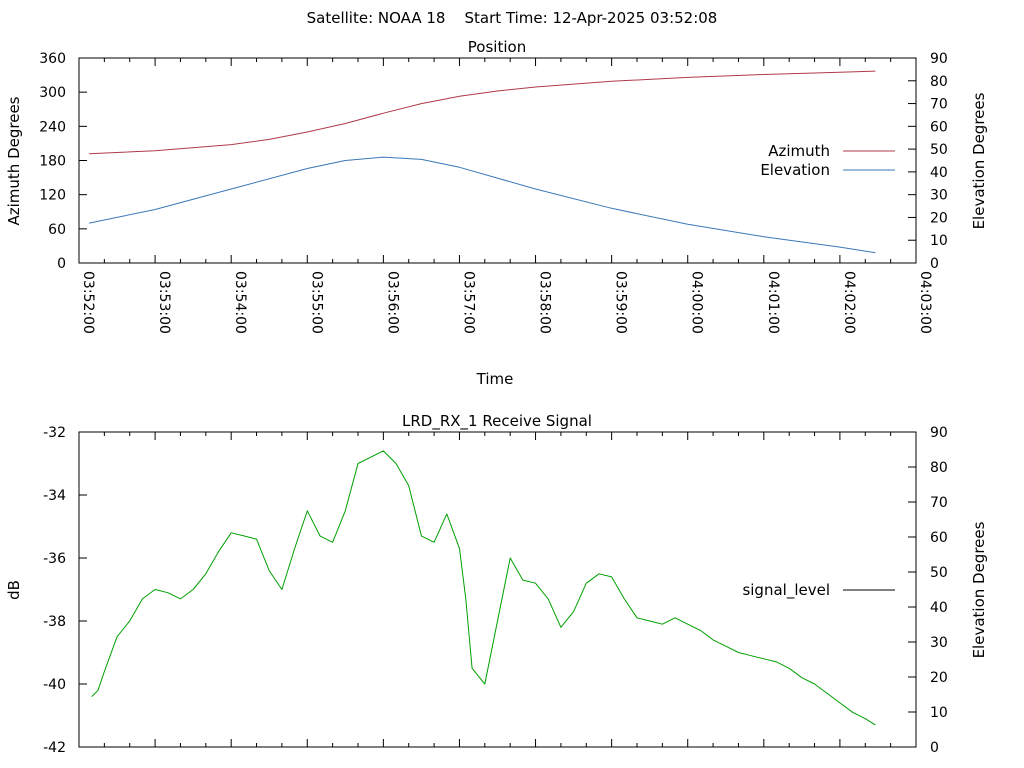 The image size is (1024, 768). I want to click on x-tick-label: 04:03:00, so click(925, 302).